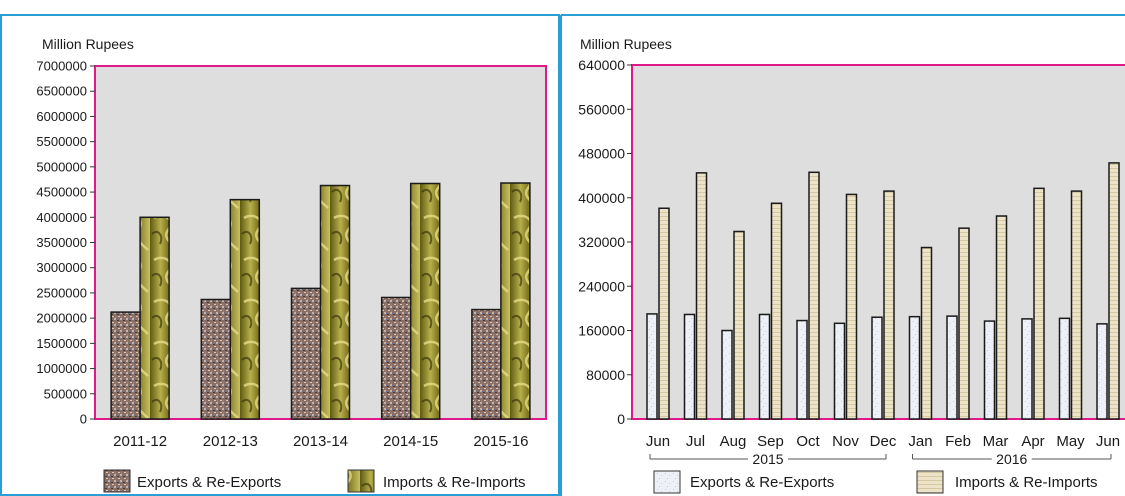 This screenshot has height=496, width=1125. I want to click on left-x-tick-label: 2014-15, so click(410, 441).